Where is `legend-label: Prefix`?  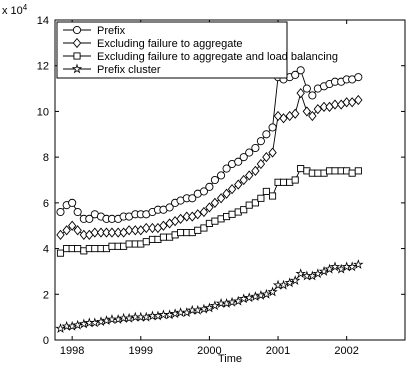
legend-label: Prefix is located at coordinates (111, 31).